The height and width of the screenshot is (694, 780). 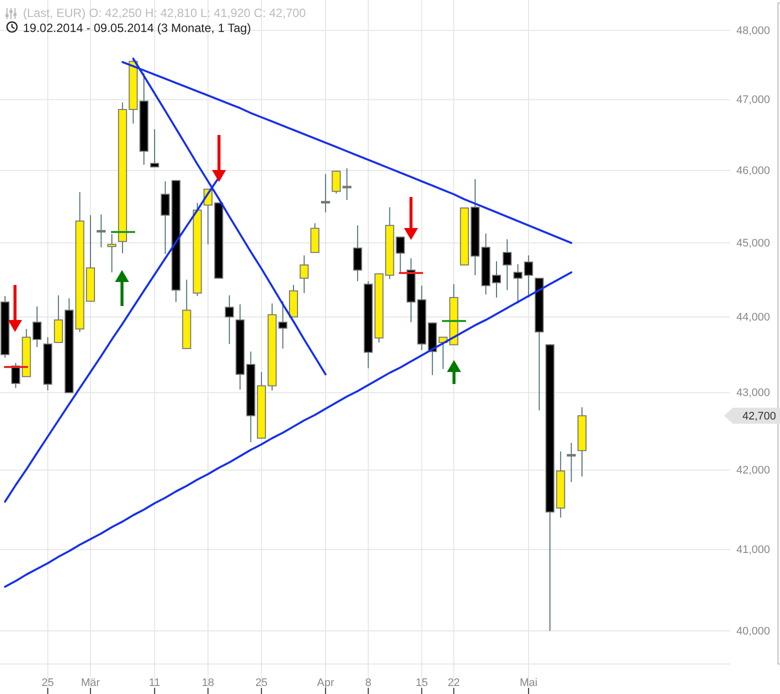 What do you see at coordinates (753, 243) in the screenshot?
I see `y-tick-label: 45,000` at bounding box center [753, 243].